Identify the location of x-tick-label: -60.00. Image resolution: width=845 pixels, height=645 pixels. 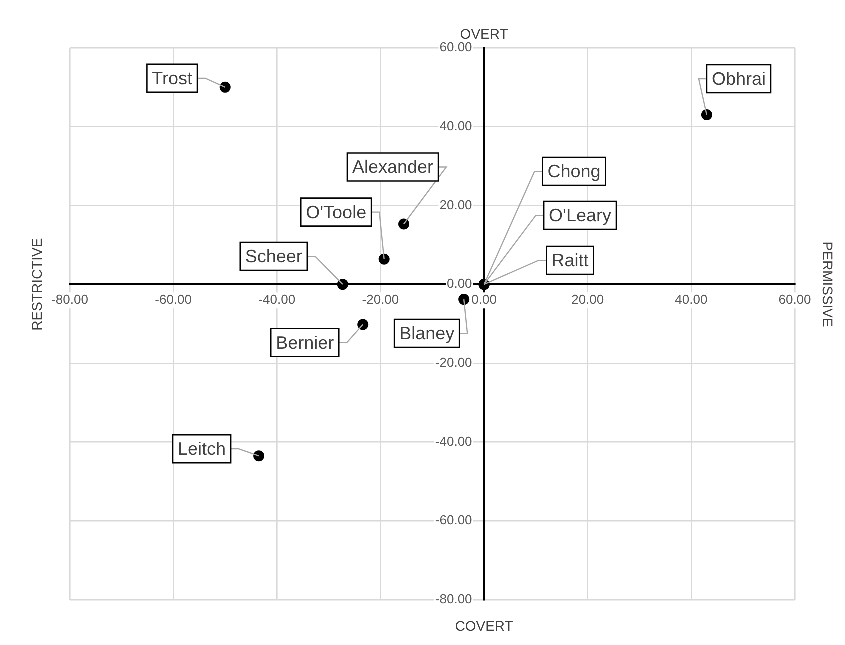
(173, 300).